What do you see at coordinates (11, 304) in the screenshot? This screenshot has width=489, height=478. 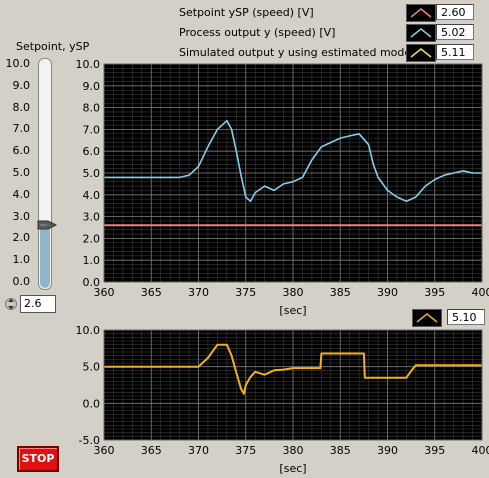 I see `numeric-increment-decrement` at bounding box center [11, 304].